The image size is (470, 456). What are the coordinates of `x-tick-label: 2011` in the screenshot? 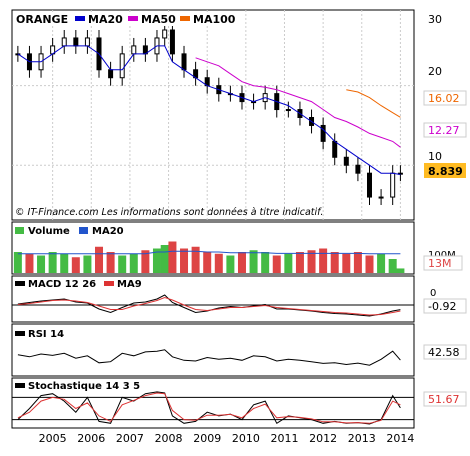 It's located at (284, 438).